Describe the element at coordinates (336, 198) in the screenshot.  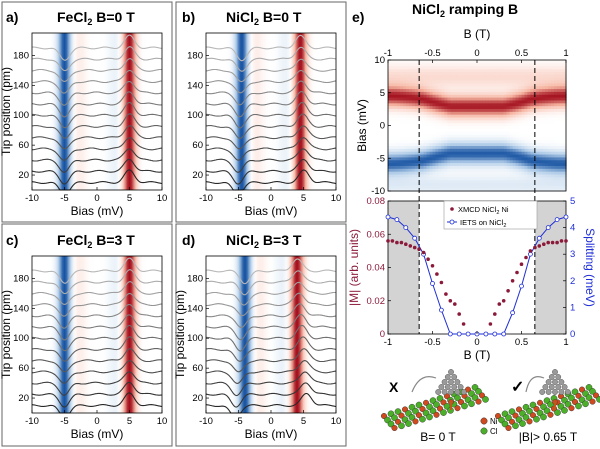
I see `panel-b-xtick-label: 10` at that location.